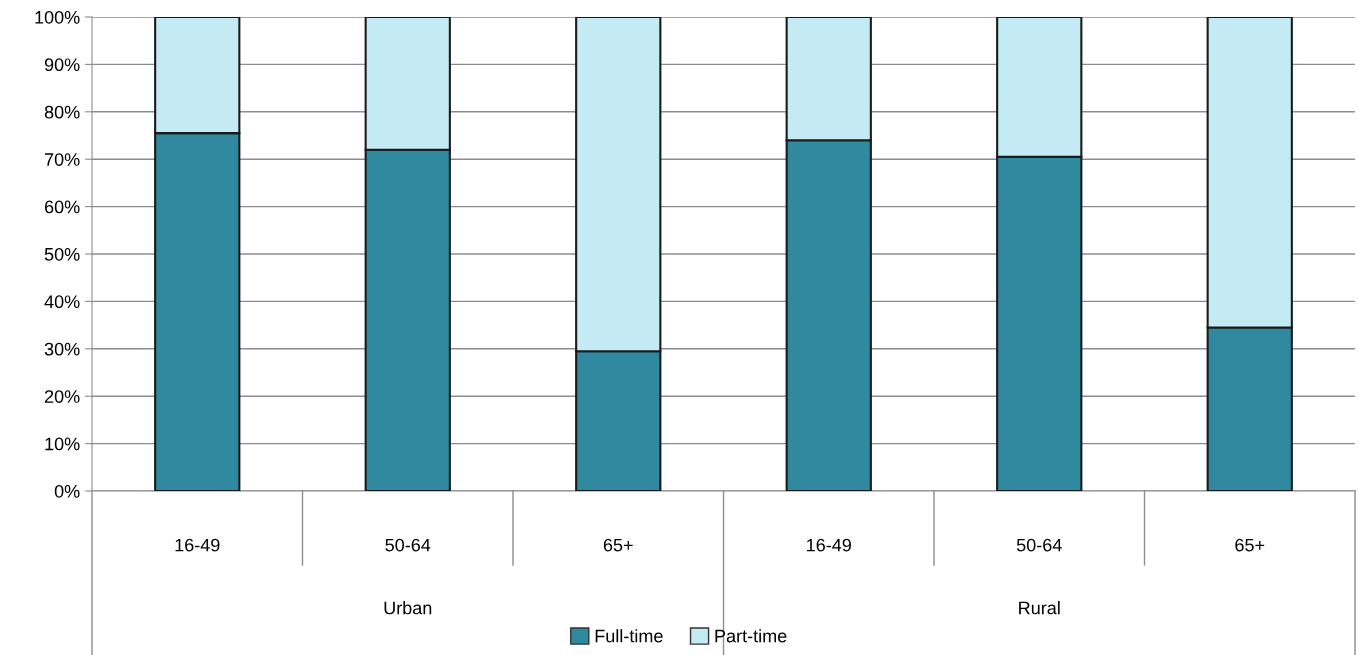 Image resolution: width=1358 pixels, height=655 pixels. Describe the element at coordinates (67, 491) in the screenshot. I see `y-tick-label: 0%` at that location.